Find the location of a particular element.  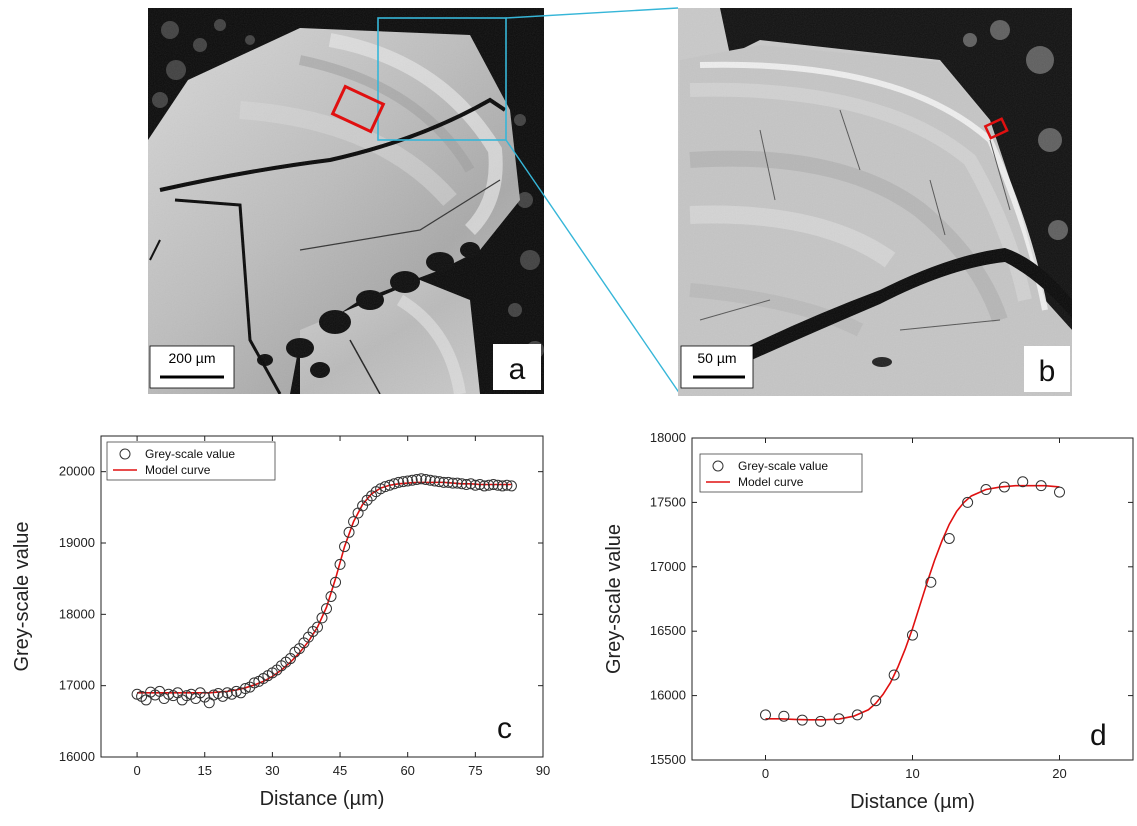

x-tick-label: 60 is located at coordinates (407, 770).